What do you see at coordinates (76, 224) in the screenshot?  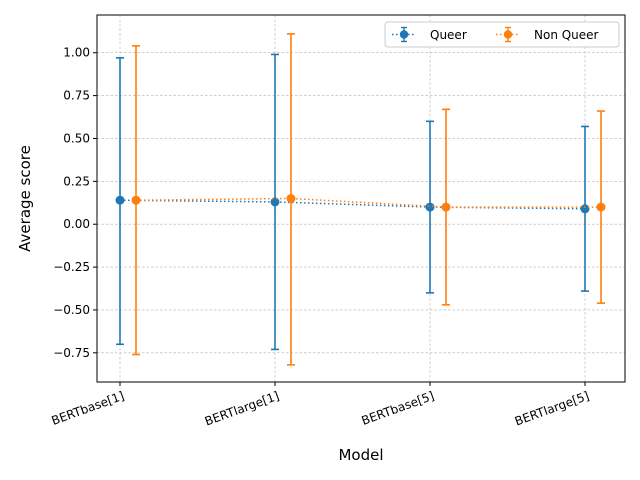 I see `y-tick-label: 0.00` at bounding box center [76, 224].